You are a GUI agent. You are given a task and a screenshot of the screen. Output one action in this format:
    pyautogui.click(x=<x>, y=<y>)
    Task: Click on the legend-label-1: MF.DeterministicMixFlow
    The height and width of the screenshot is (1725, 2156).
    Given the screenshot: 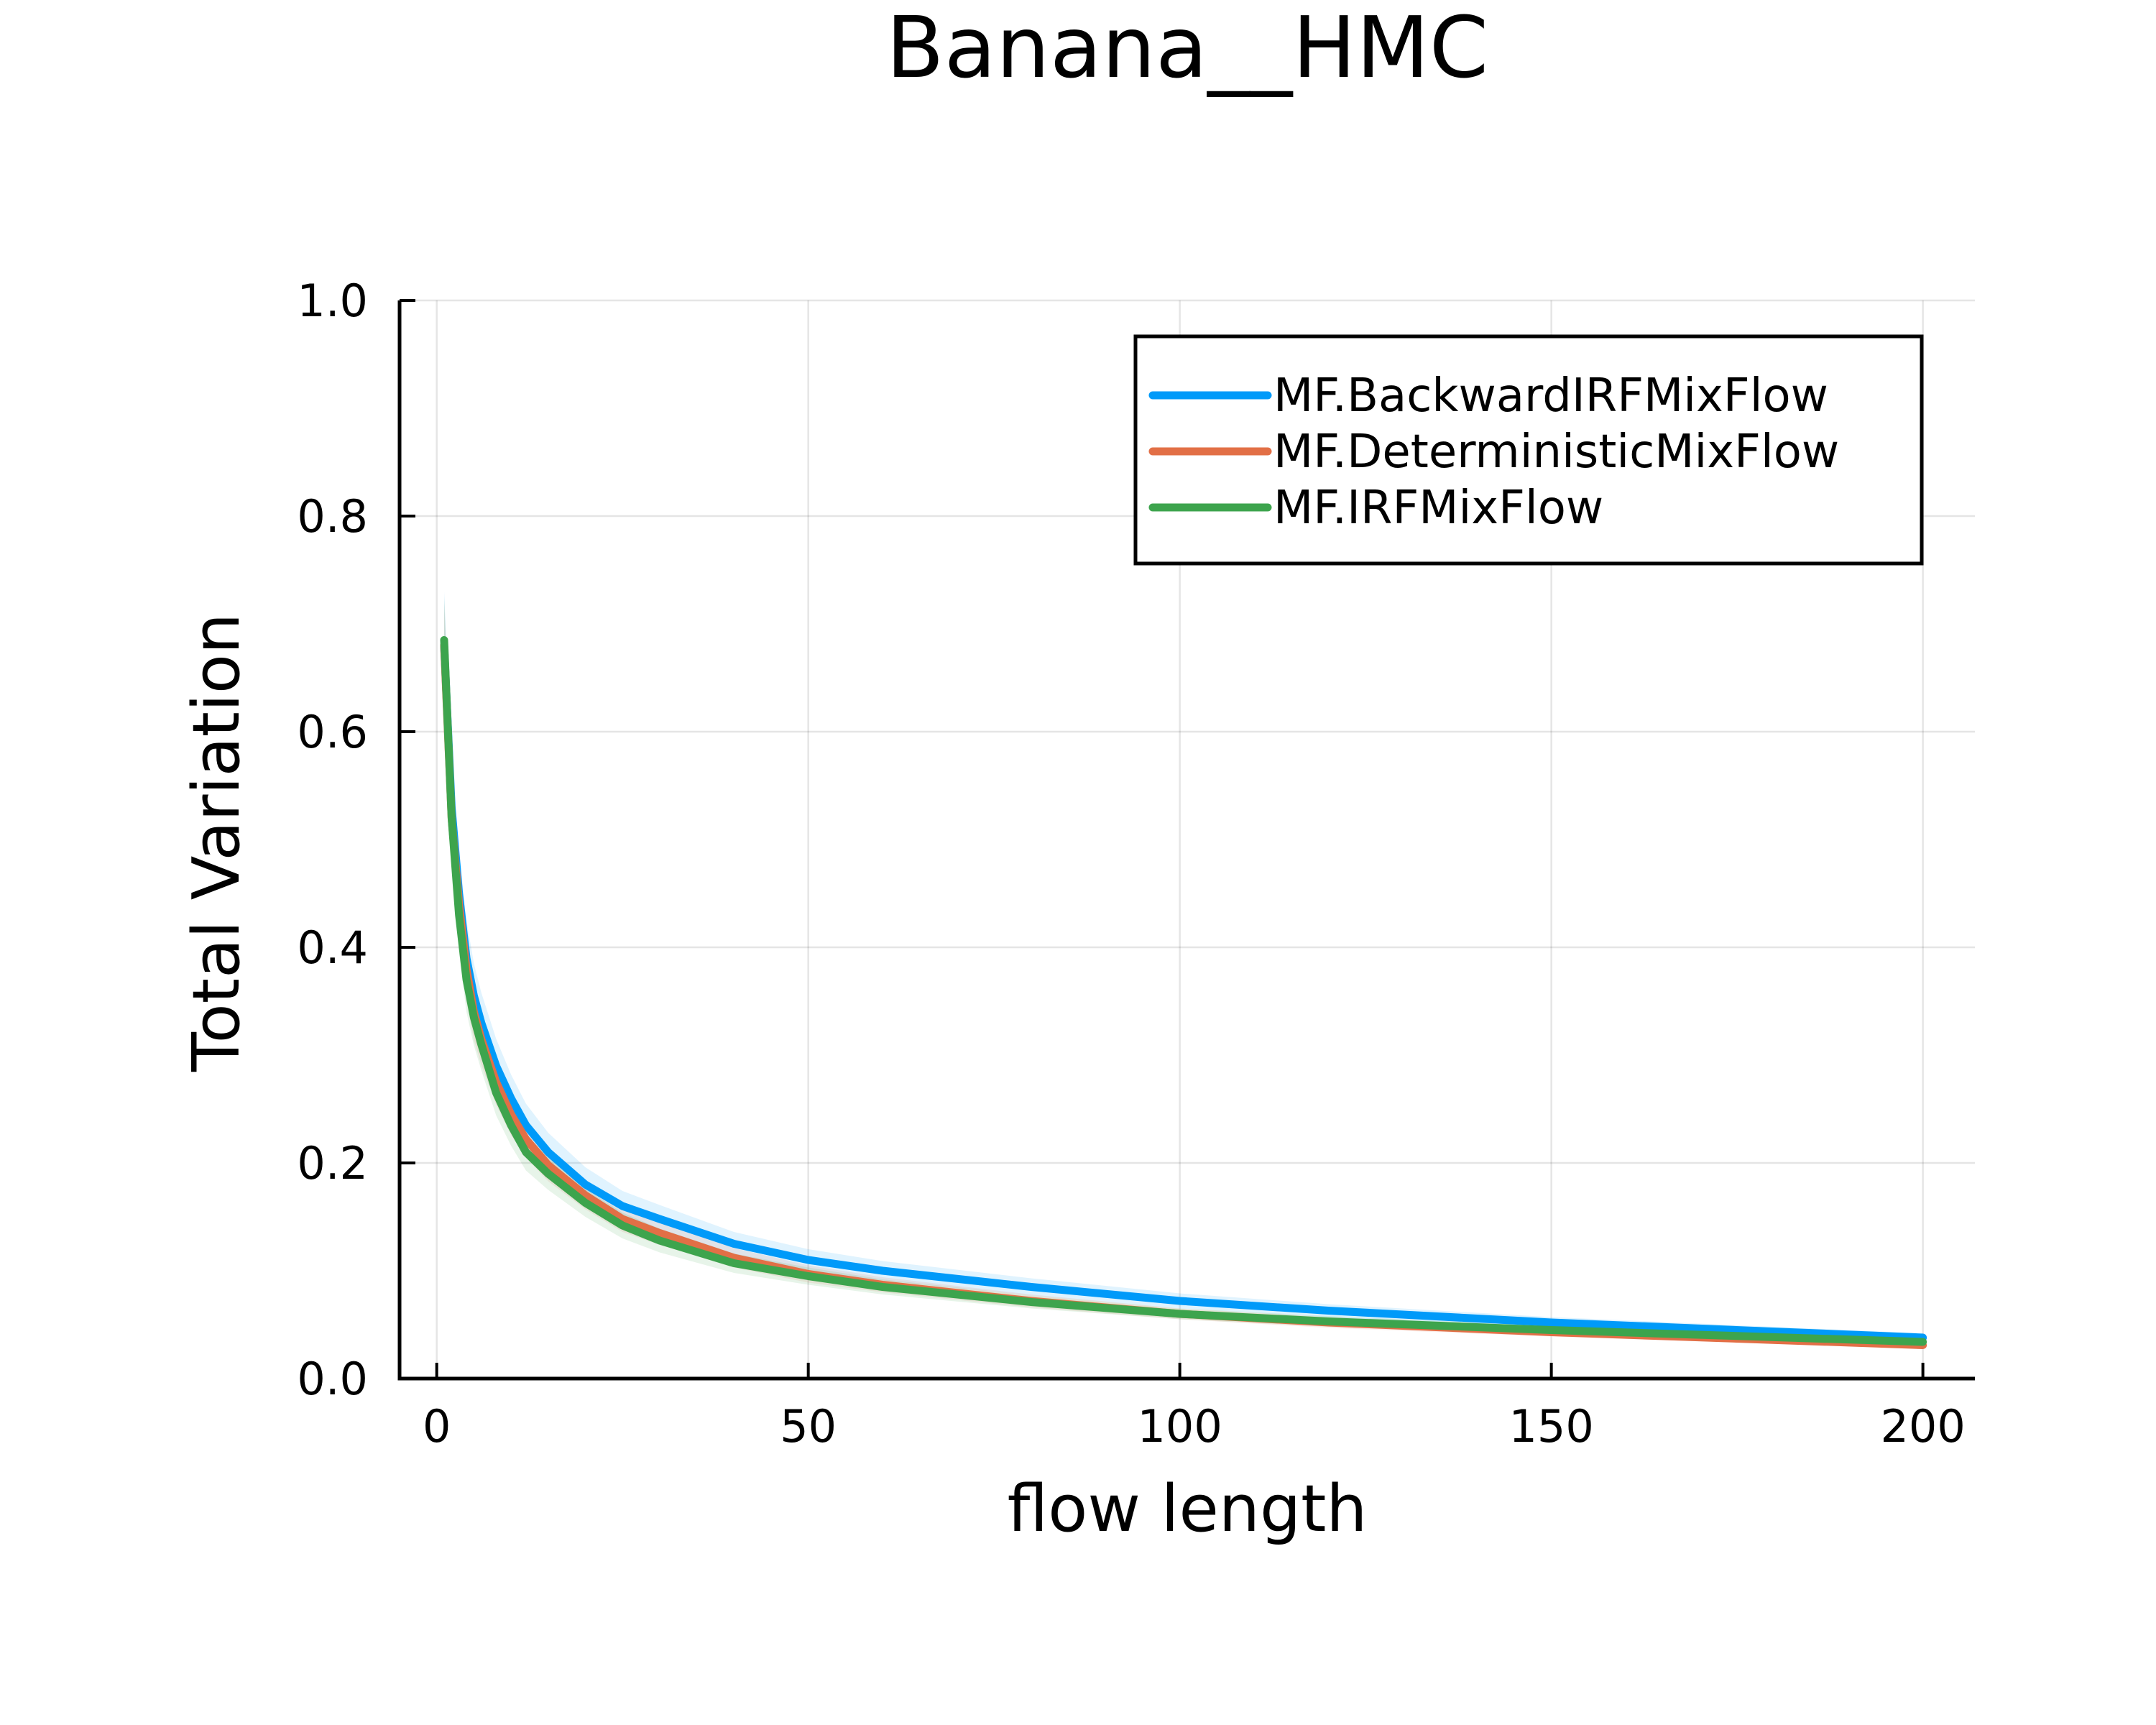 What is the action you would take?
    pyautogui.click(x=1556, y=452)
    